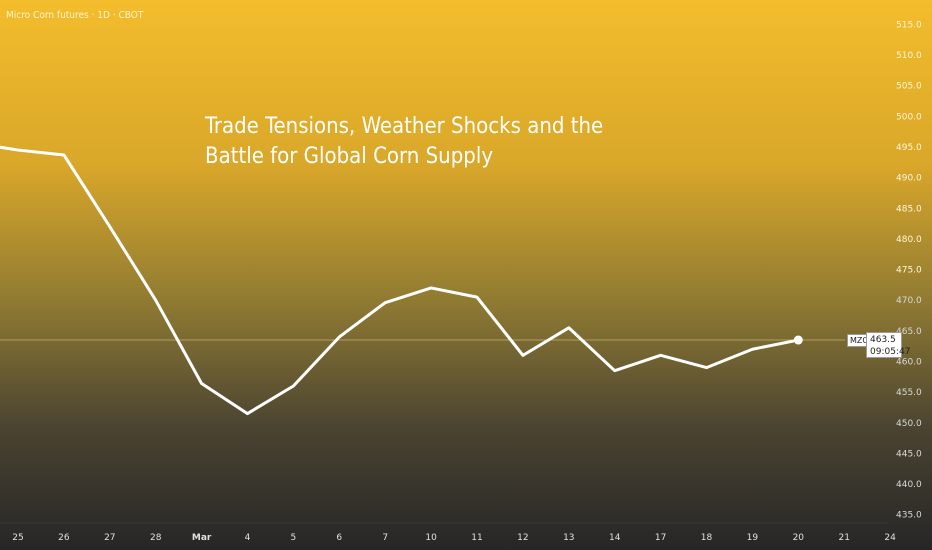  Describe the element at coordinates (799, 538) in the screenshot. I see `x-tick-label: 20` at that location.